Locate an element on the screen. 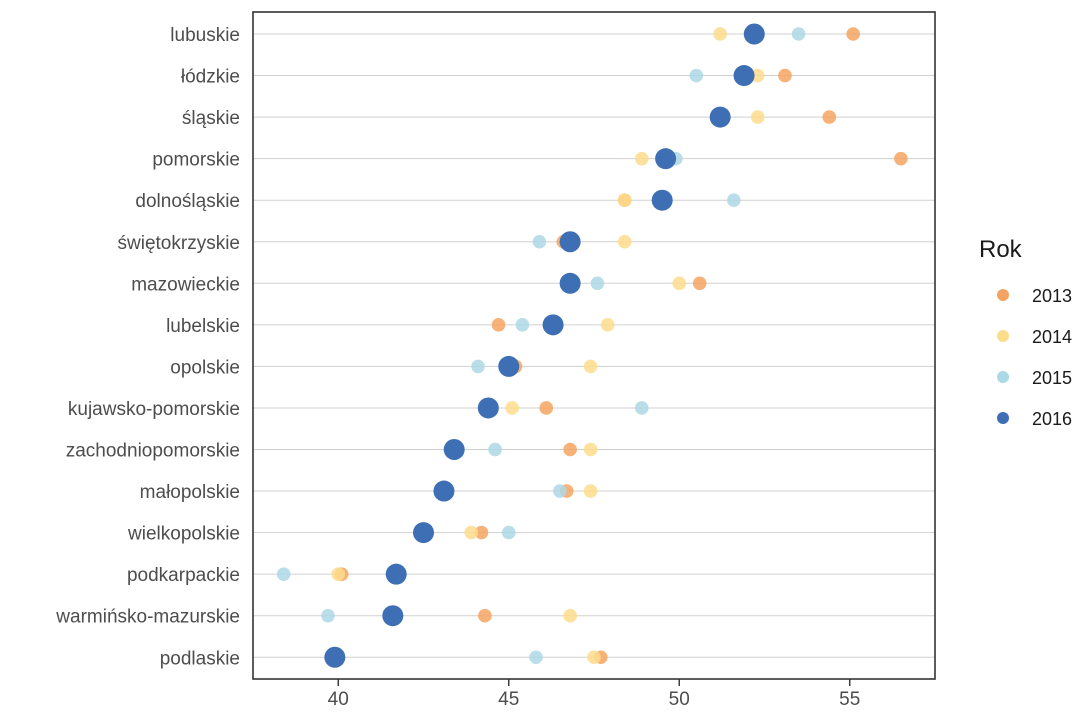 This screenshot has width=1089, height=716. category-label: pomorskie is located at coordinates (196, 160).